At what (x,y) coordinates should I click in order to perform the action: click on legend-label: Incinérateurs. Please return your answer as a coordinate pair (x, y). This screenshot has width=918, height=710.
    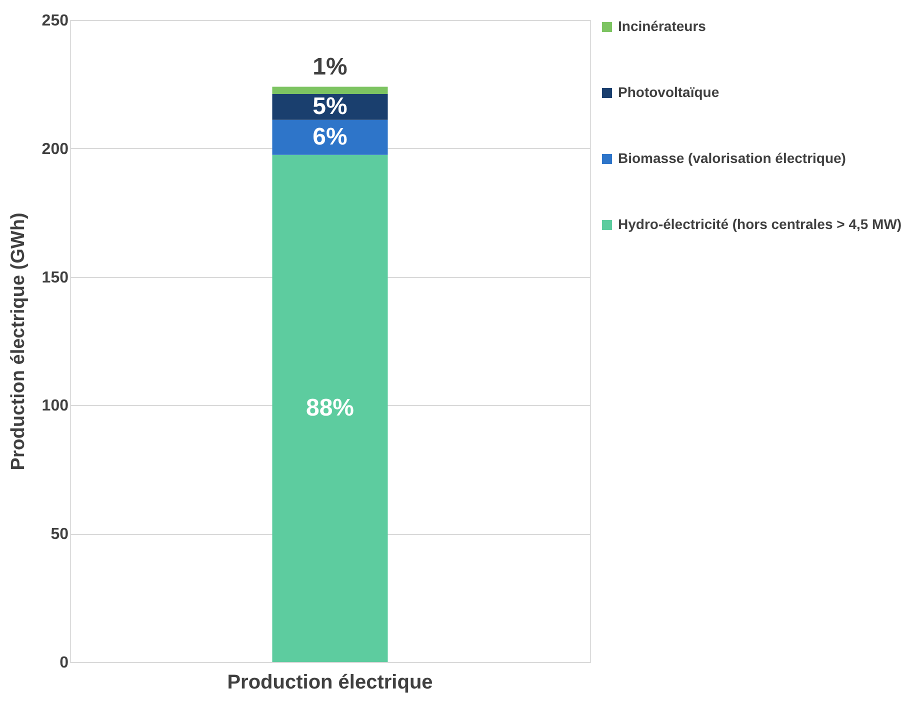
    Looking at the image, I should click on (662, 26).